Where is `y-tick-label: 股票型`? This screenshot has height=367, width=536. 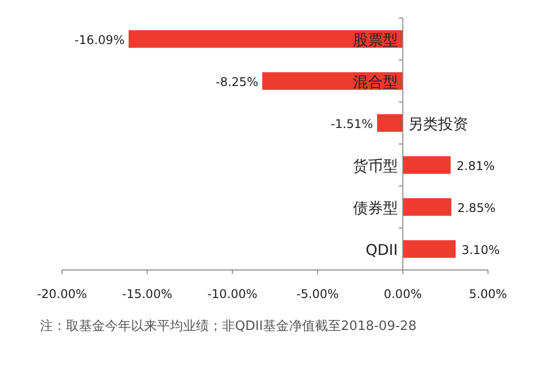 y-tick-label: 股票型 is located at coordinates (375, 40).